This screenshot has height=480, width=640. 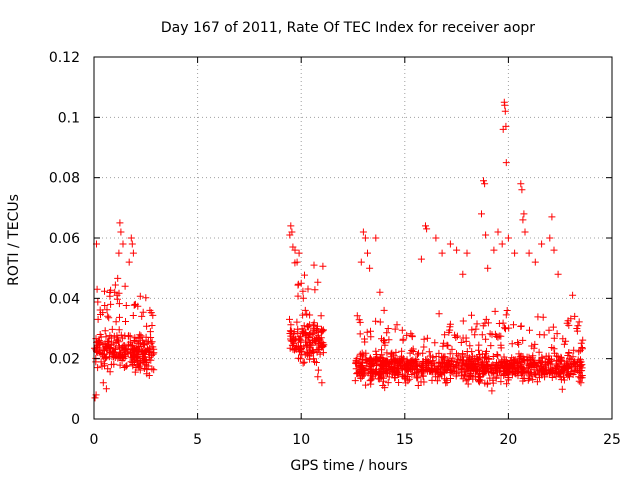 What do you see at coordinates (348, 466) in the screenshot?
I see `x-axis-title: GPS time / hours` at bounding box center [348, 466].